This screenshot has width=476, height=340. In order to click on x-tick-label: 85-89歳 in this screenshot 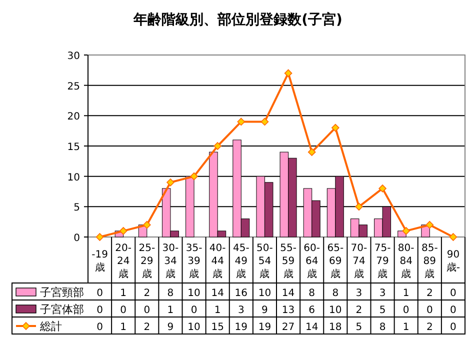, I will do `click(429, 261)`.